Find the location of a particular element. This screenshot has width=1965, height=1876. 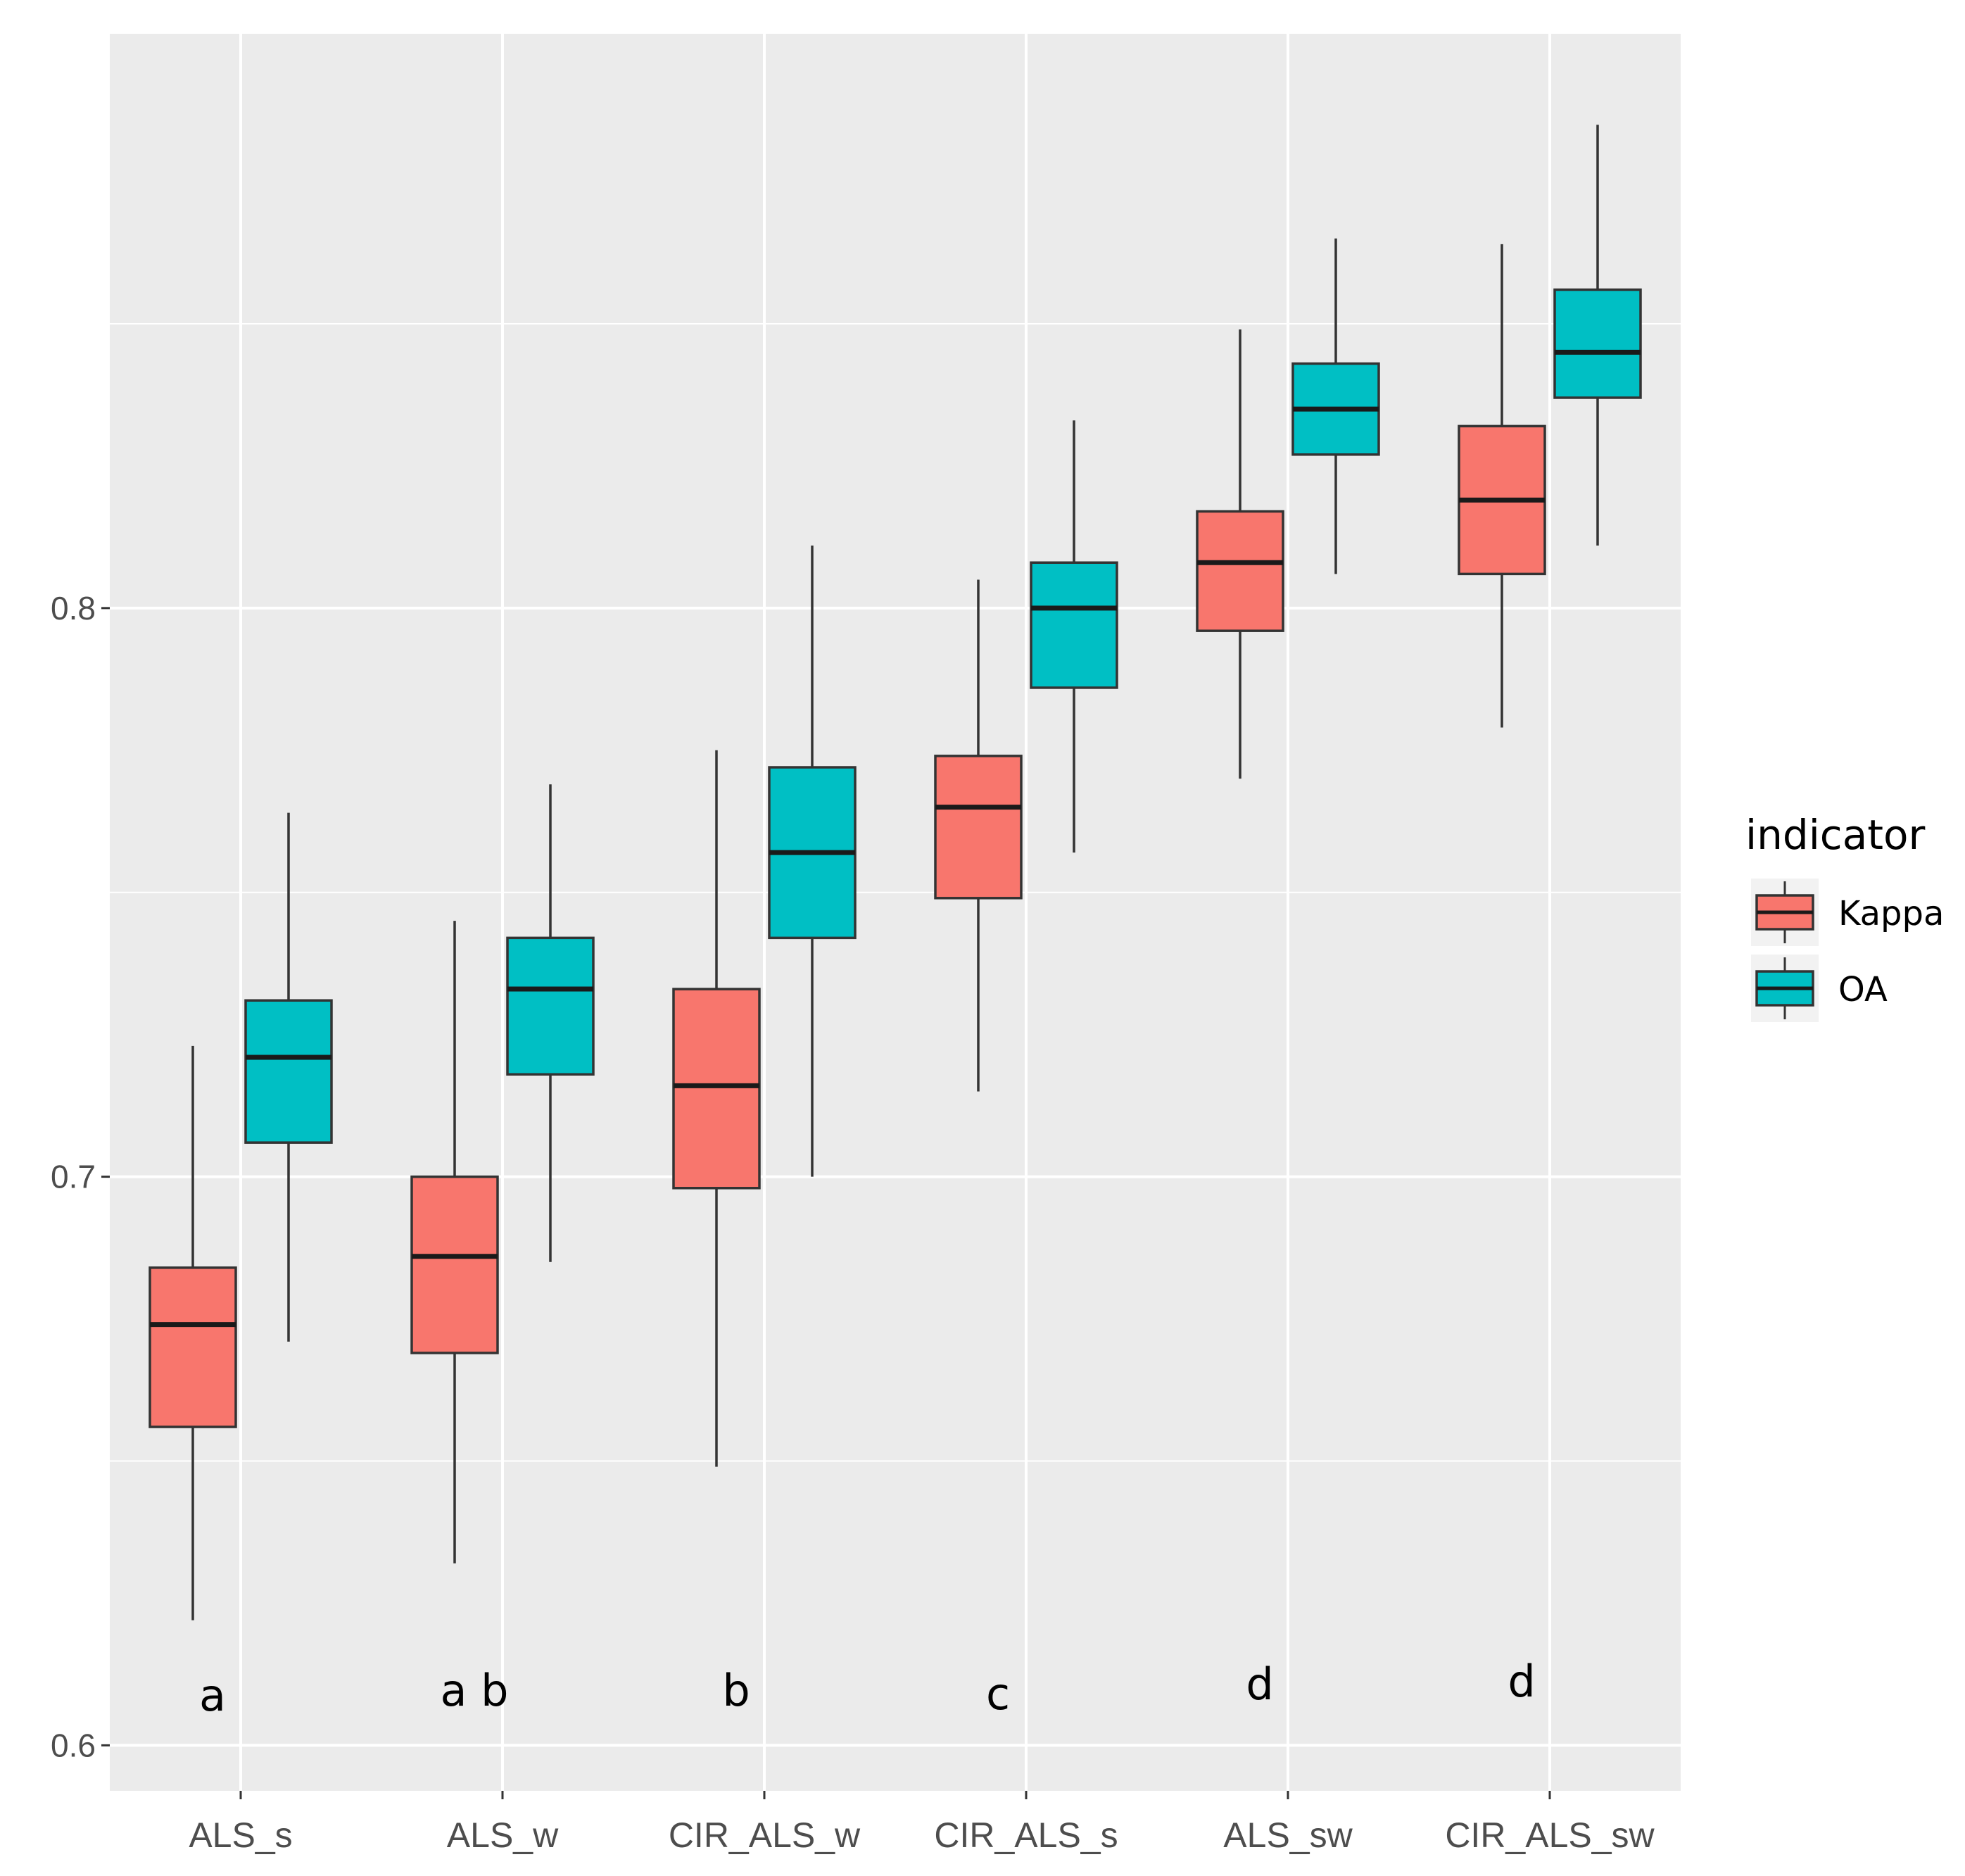

box-kappa-CIR_ALS_sw is located at coordinates (1502, 486).